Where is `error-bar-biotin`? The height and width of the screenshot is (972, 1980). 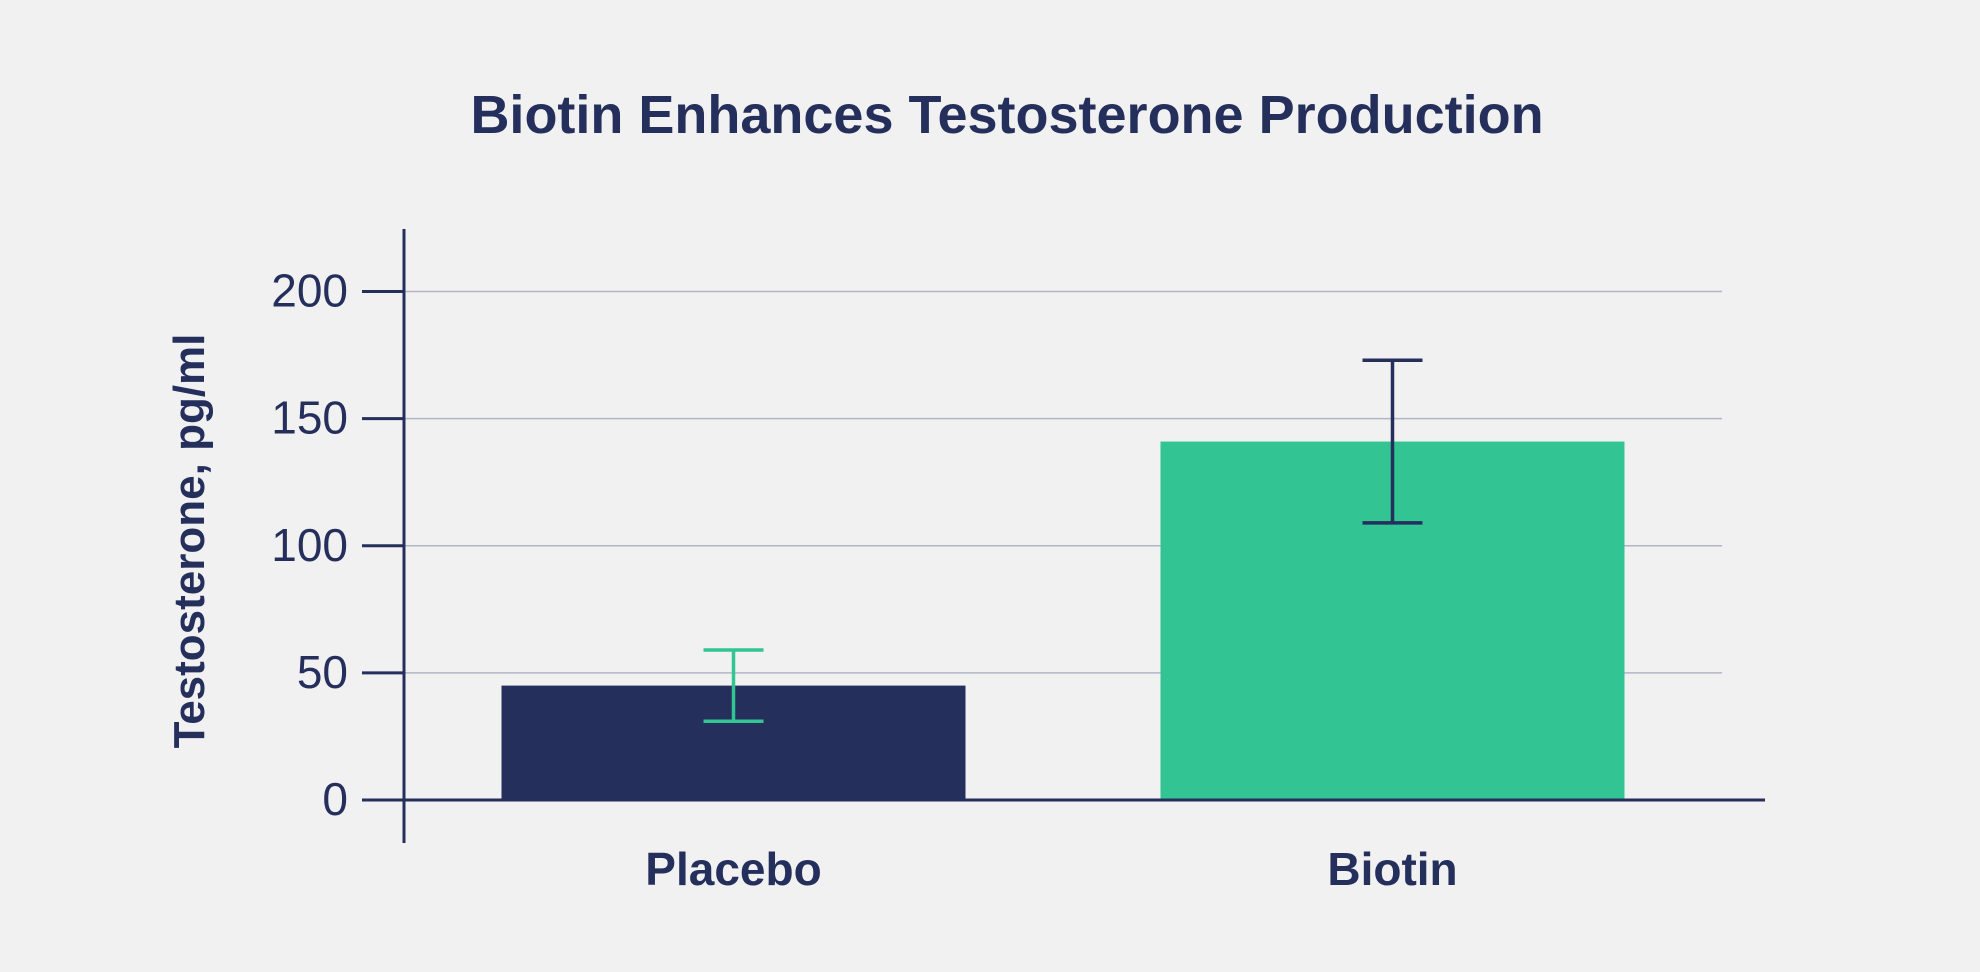 error-bar-biotin is located at coordinates (1392, 441).